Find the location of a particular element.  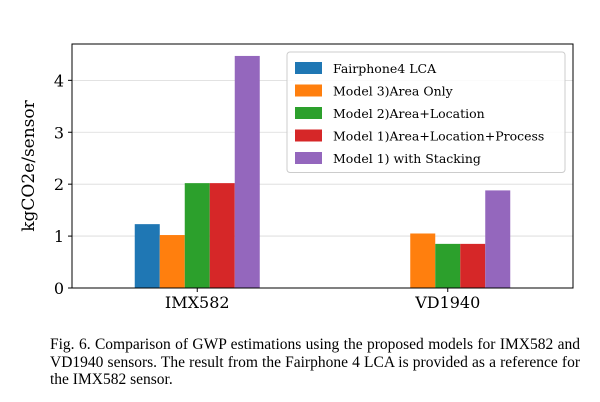

y-axis-title: kgCO2e/sensor is located at coordinates (29, 165).